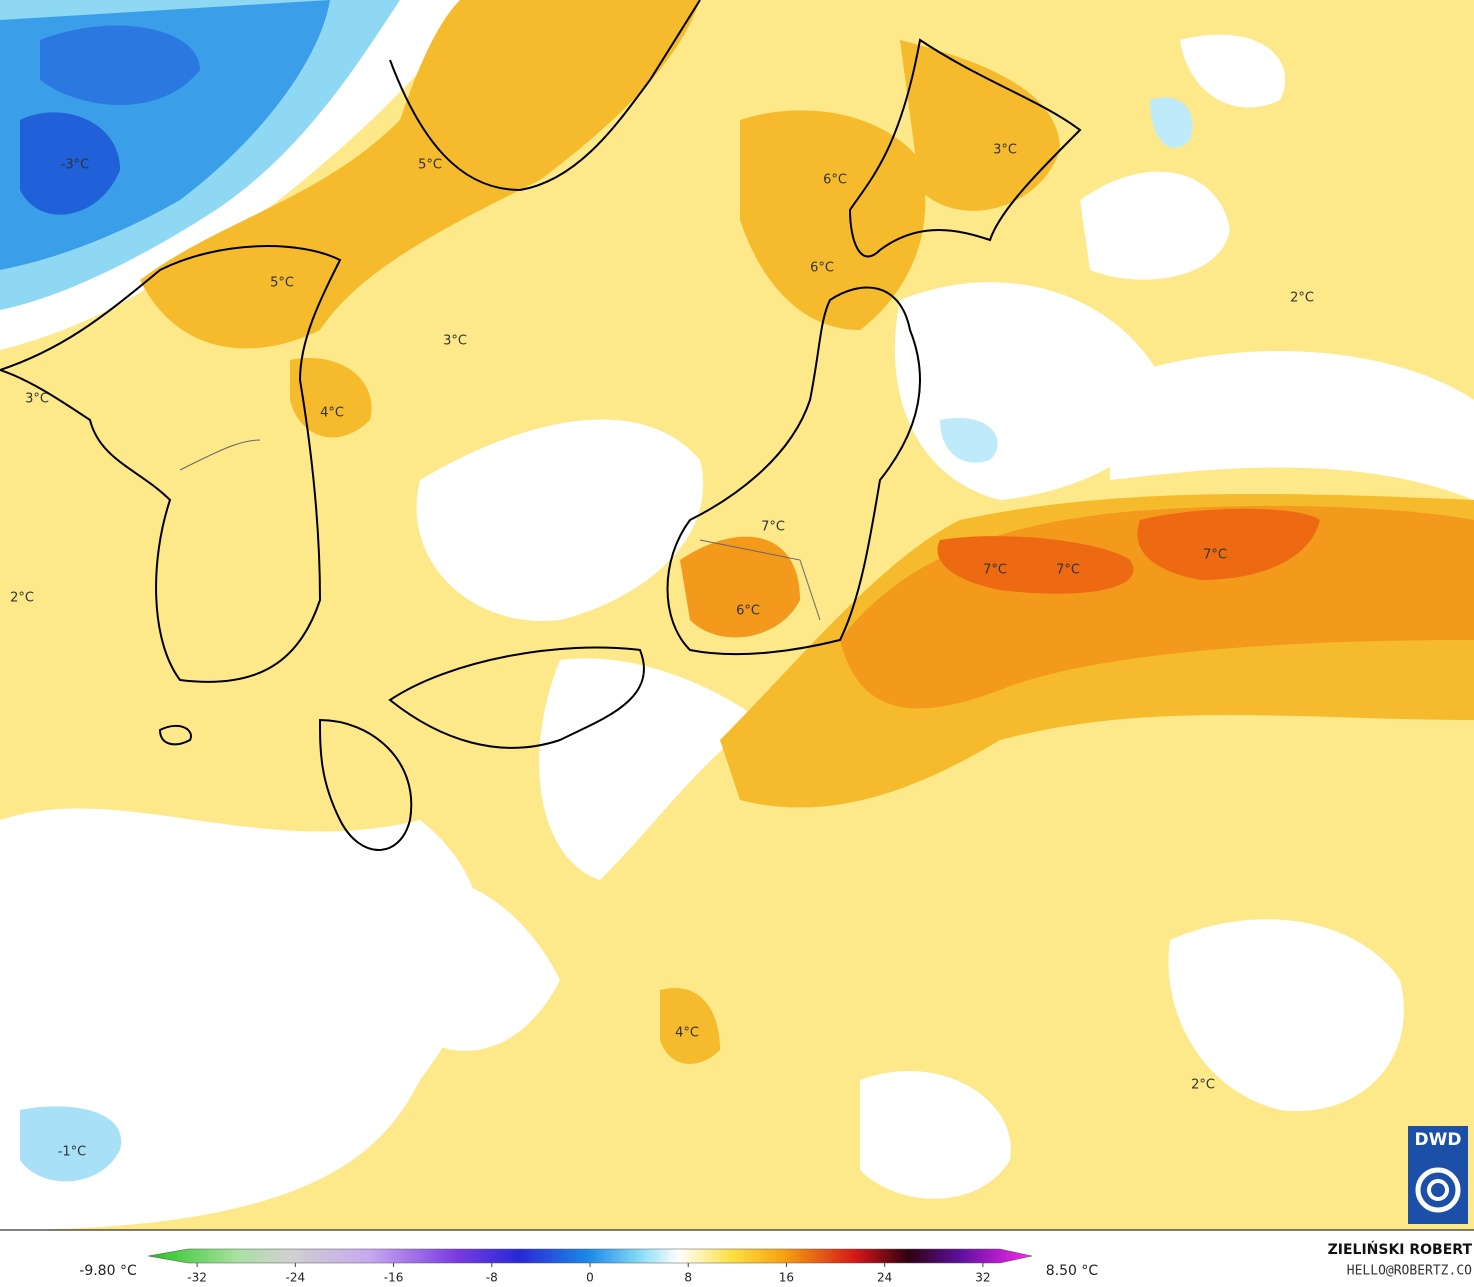 The image size is (1474, 1287). I want to click on logo: DWD, so click(1438, 1175).